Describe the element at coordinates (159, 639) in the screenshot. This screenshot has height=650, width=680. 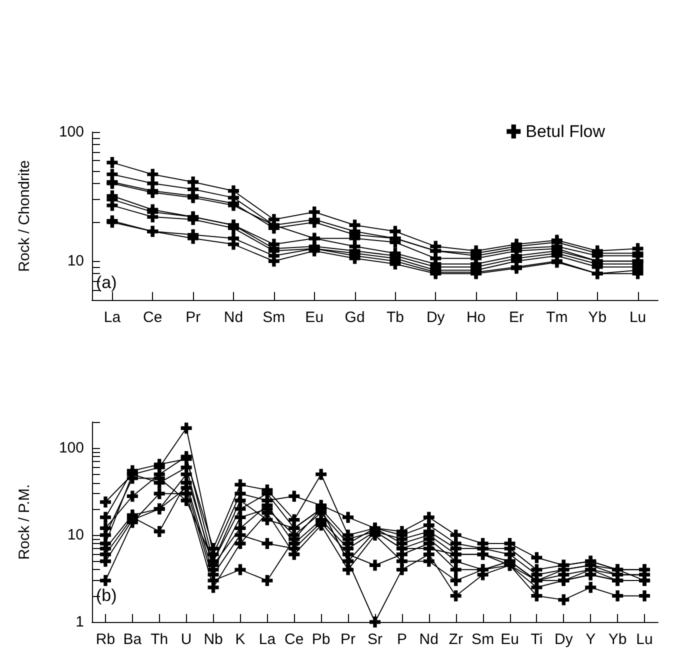
I see `x-tick-label: Th` at that location.